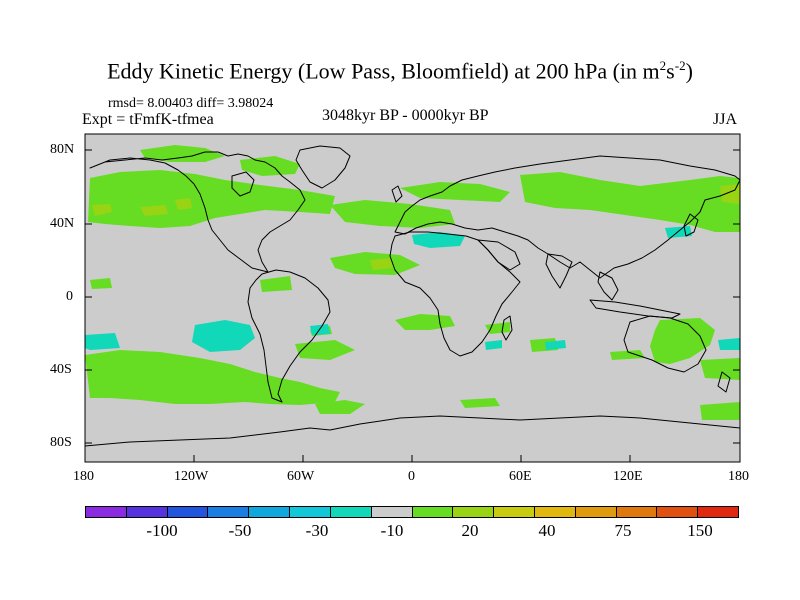 The image size is (800, 600). I want to click on lon-label-60w: 60W, so click(301, 476).